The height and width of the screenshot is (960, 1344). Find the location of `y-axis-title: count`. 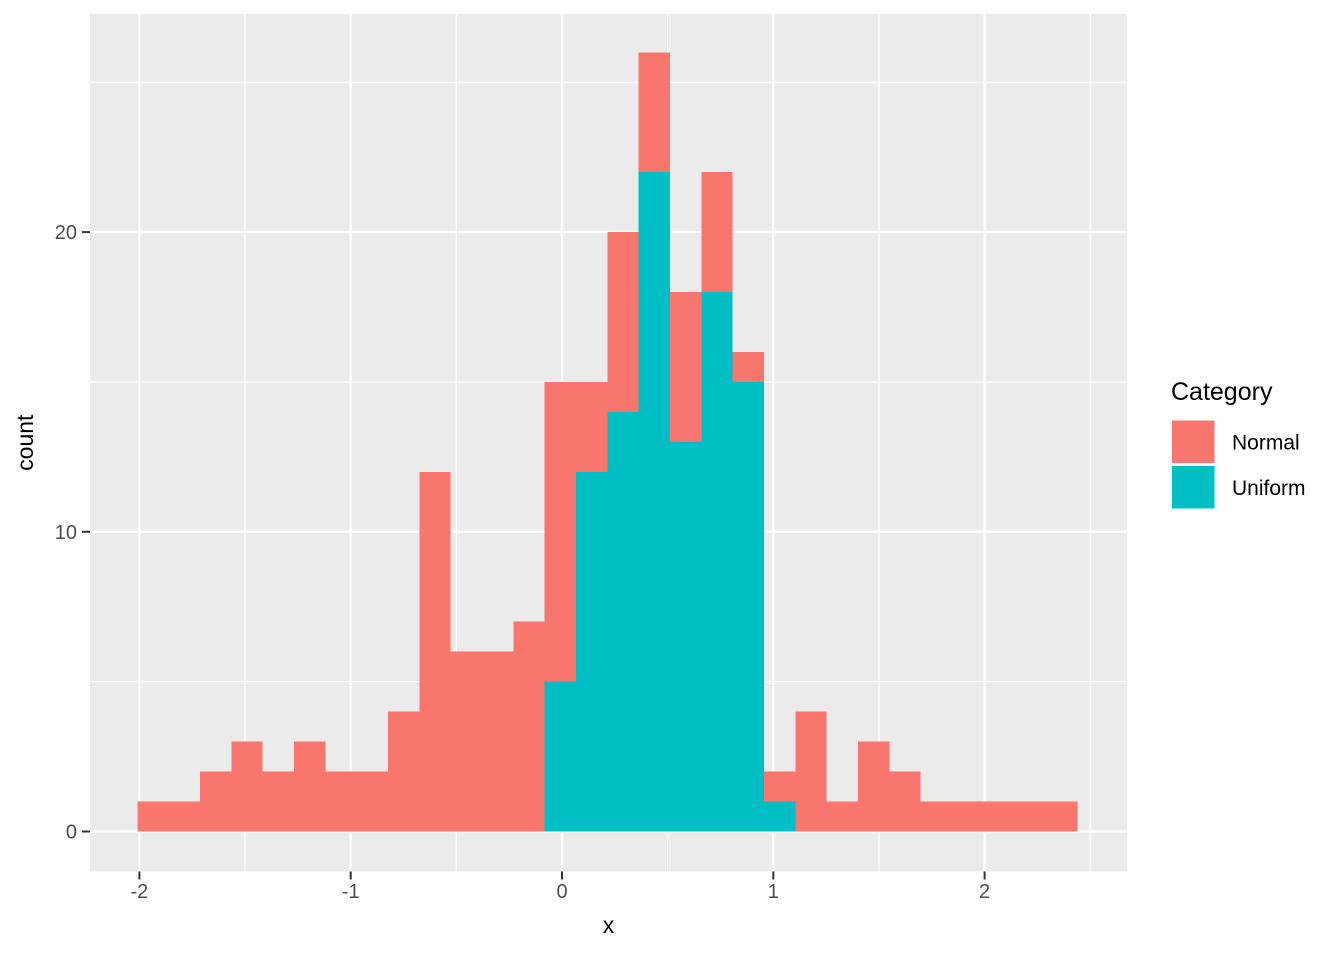

y-axis-title: count is located at coordinates (25, 442).